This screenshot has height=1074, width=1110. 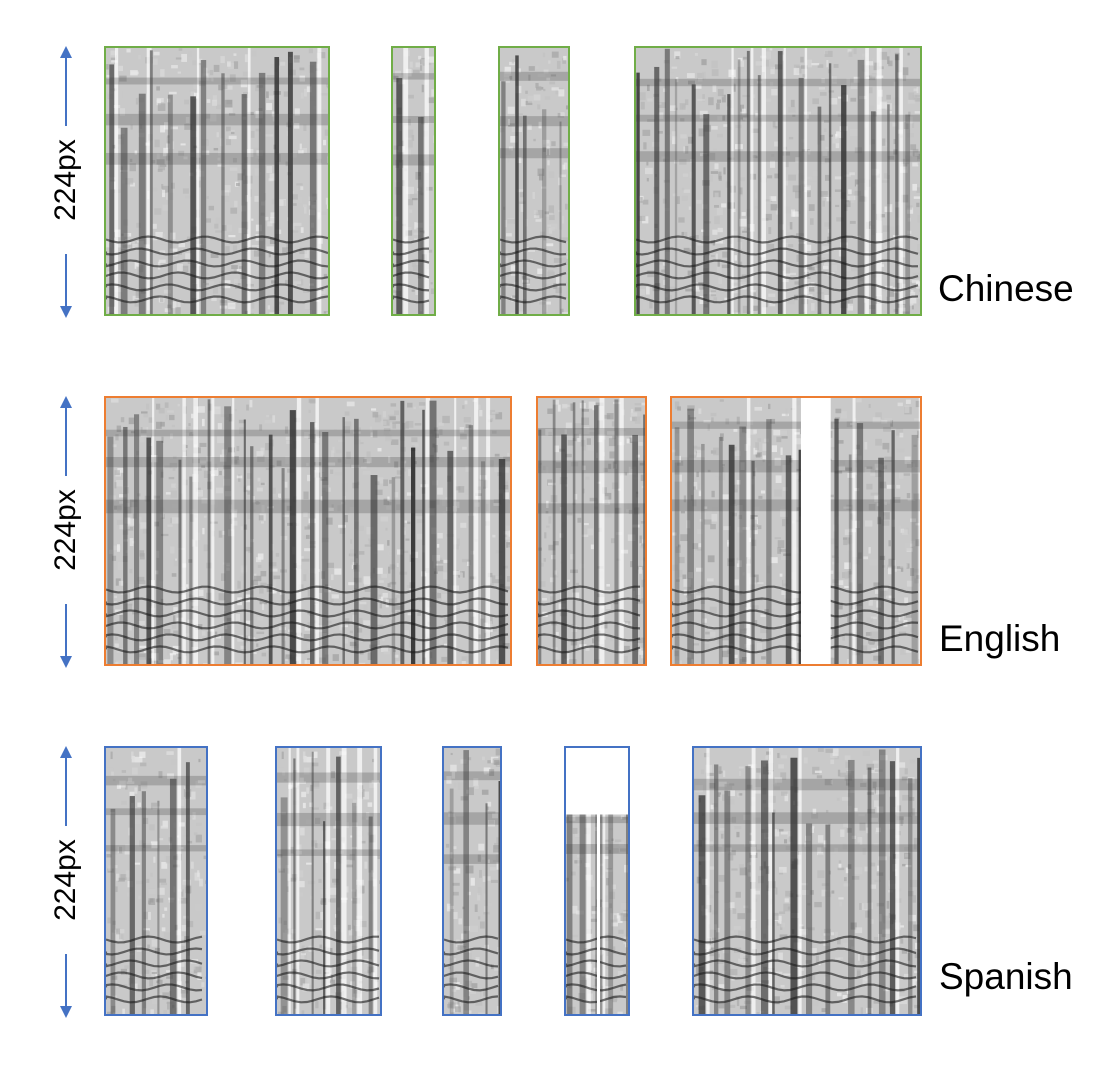 What do you see at coordinates (1000, 638) in the screenshot?
I see `language-label: English` at bounding box center [1000, 638].